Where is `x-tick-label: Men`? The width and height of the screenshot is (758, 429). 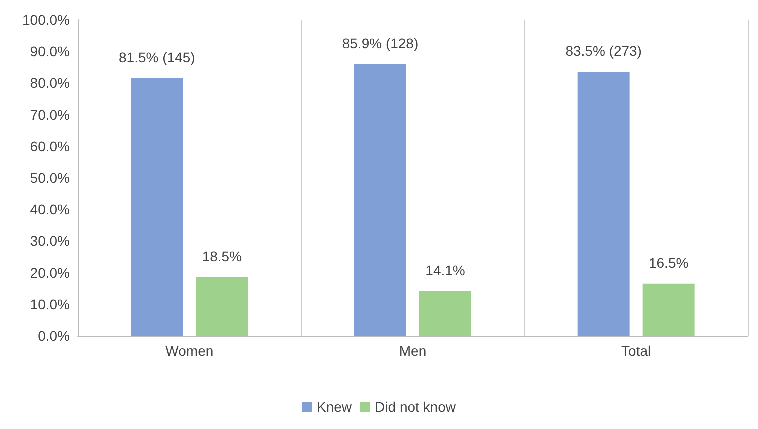
x-tick-label: Men is located at coordinates (413, 351).